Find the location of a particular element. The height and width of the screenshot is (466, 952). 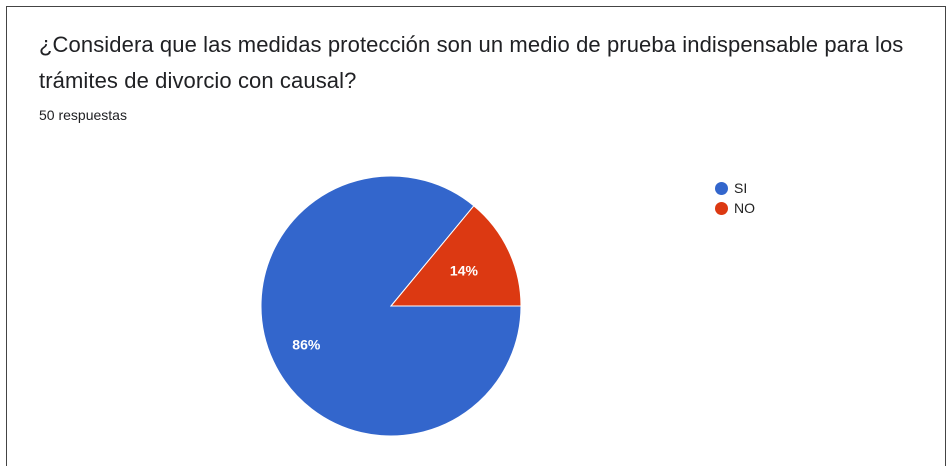

legend-item-si: SI is located at coordinates (735, 188).